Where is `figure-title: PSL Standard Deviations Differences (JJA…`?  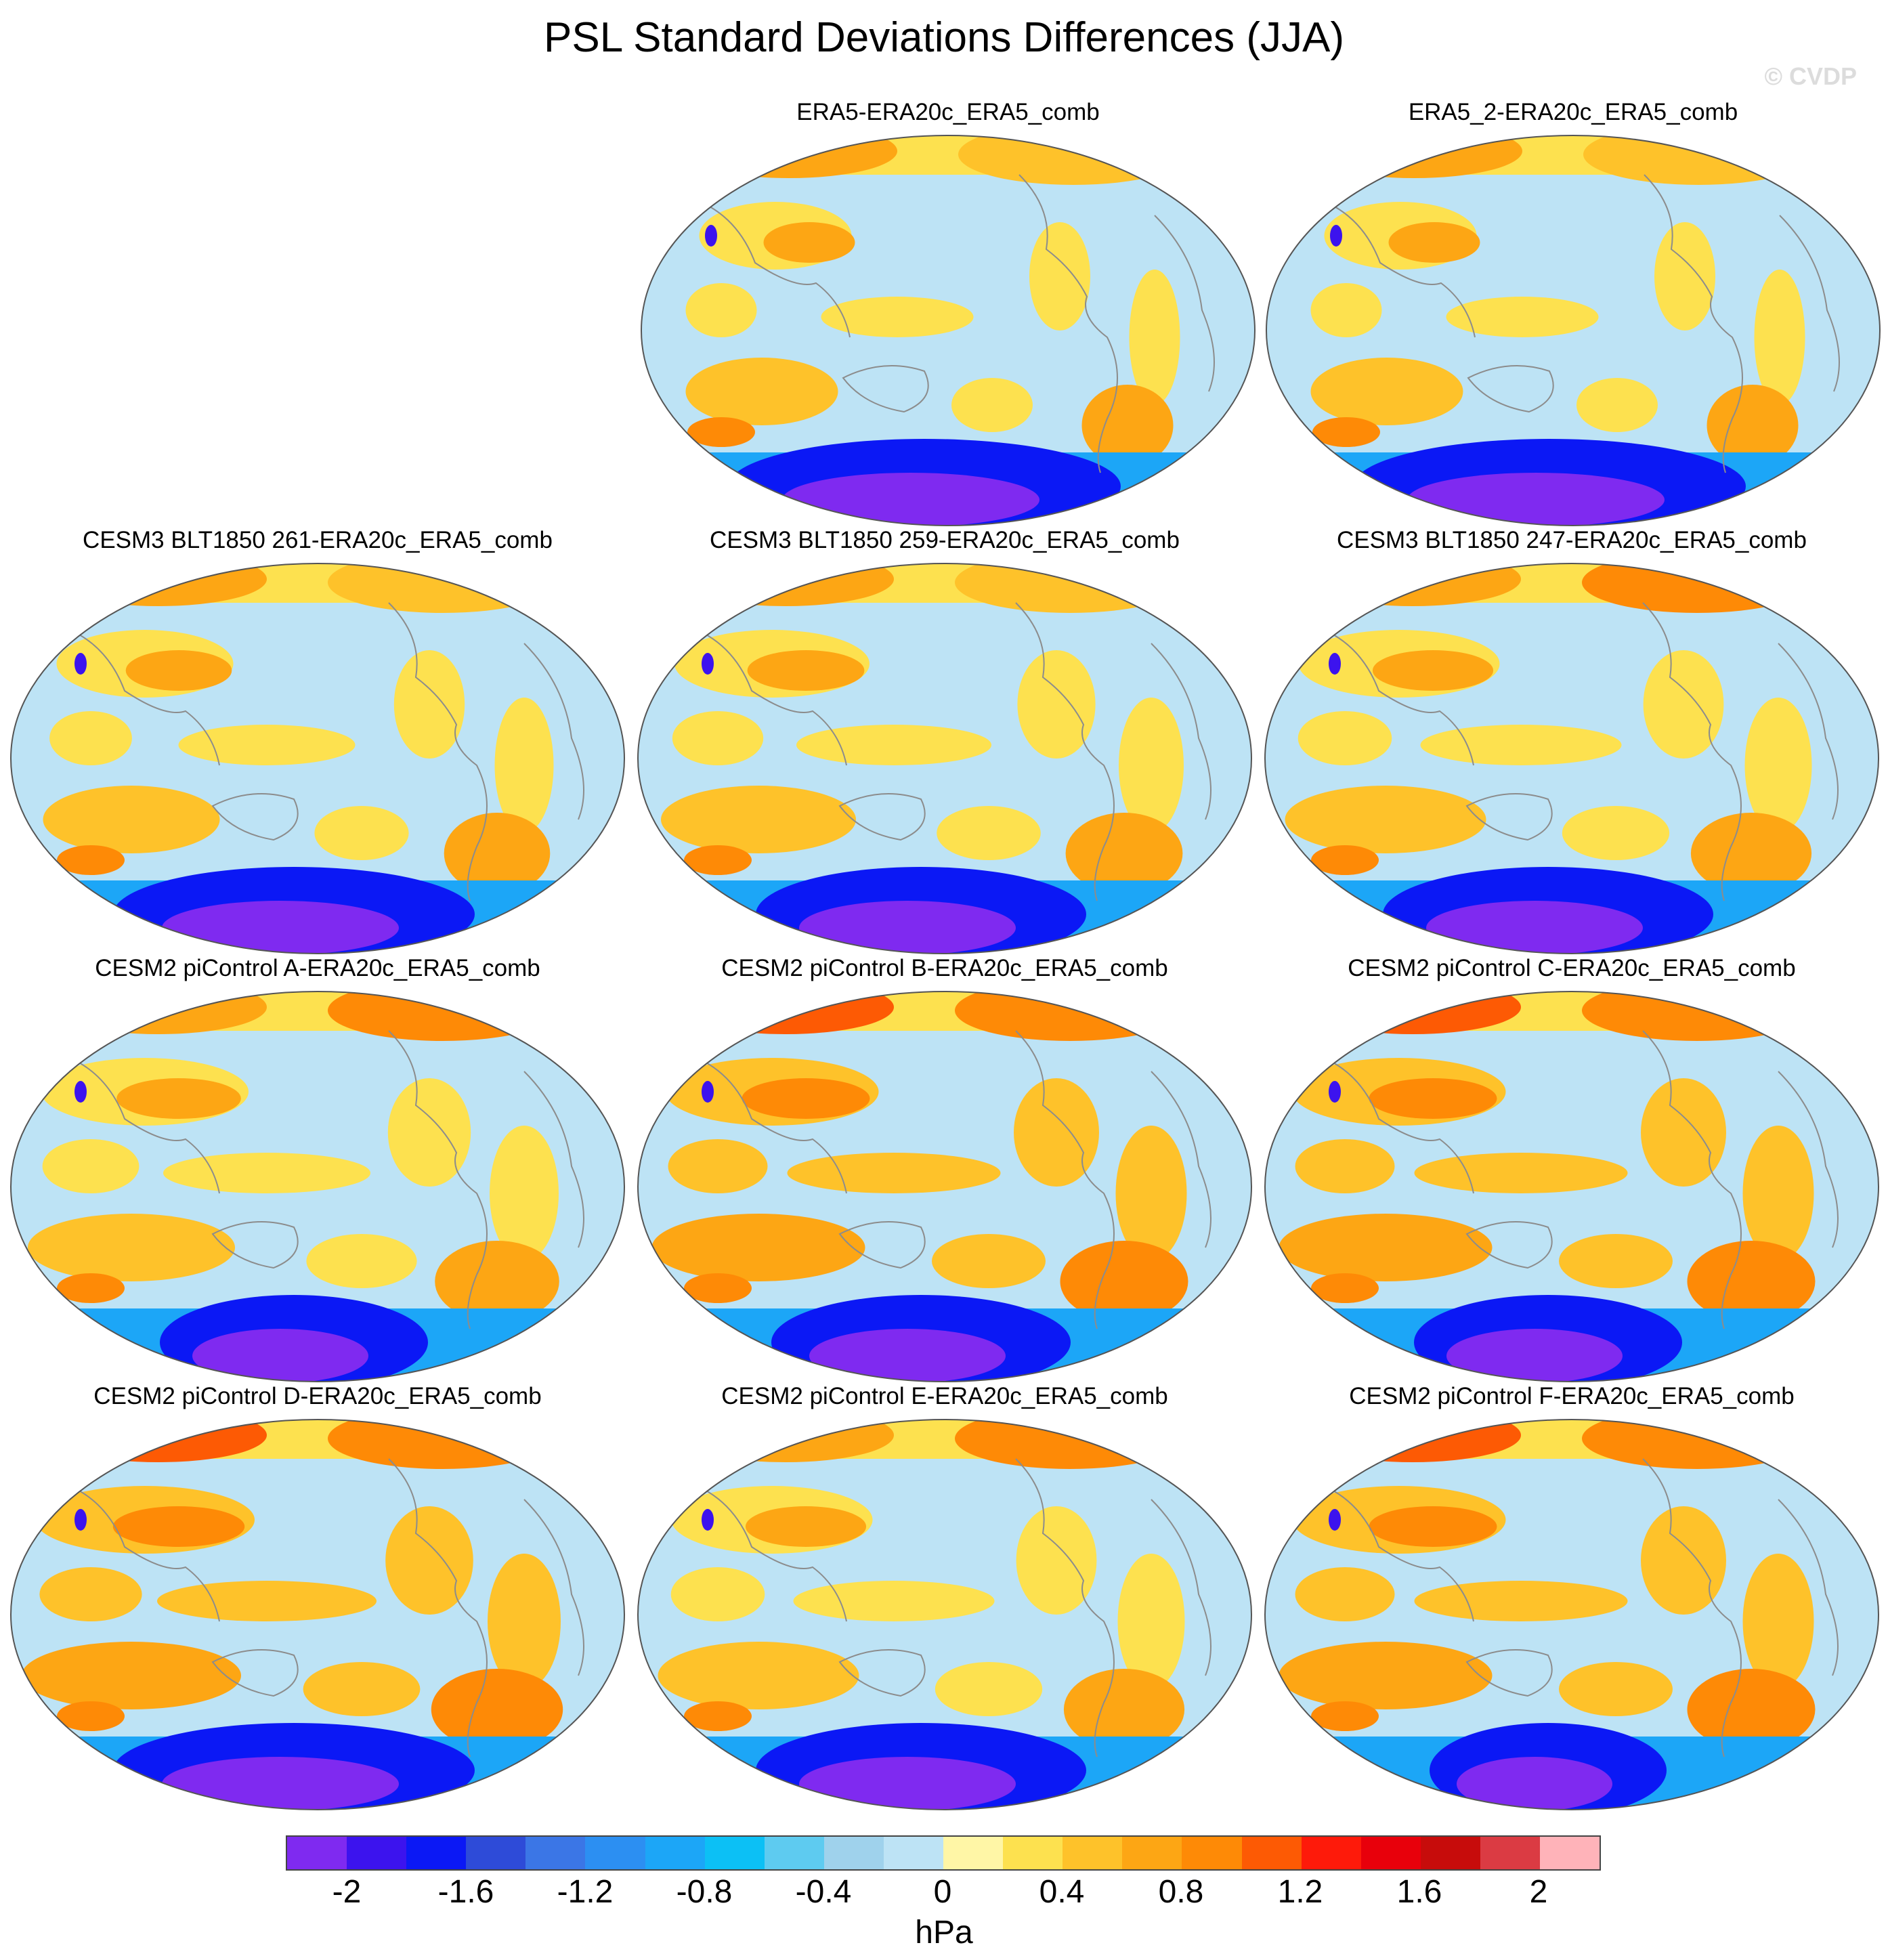
figure-title: PSL Standard Deviations Differences (JJA… is located at coordinates (944, 37).